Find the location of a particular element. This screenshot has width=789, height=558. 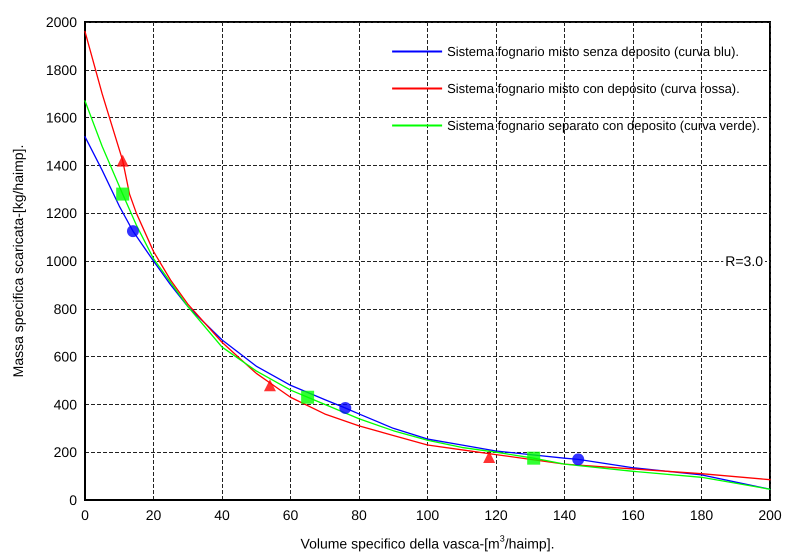

y-tick-label: 2000 is located at coordinates (62, 22).